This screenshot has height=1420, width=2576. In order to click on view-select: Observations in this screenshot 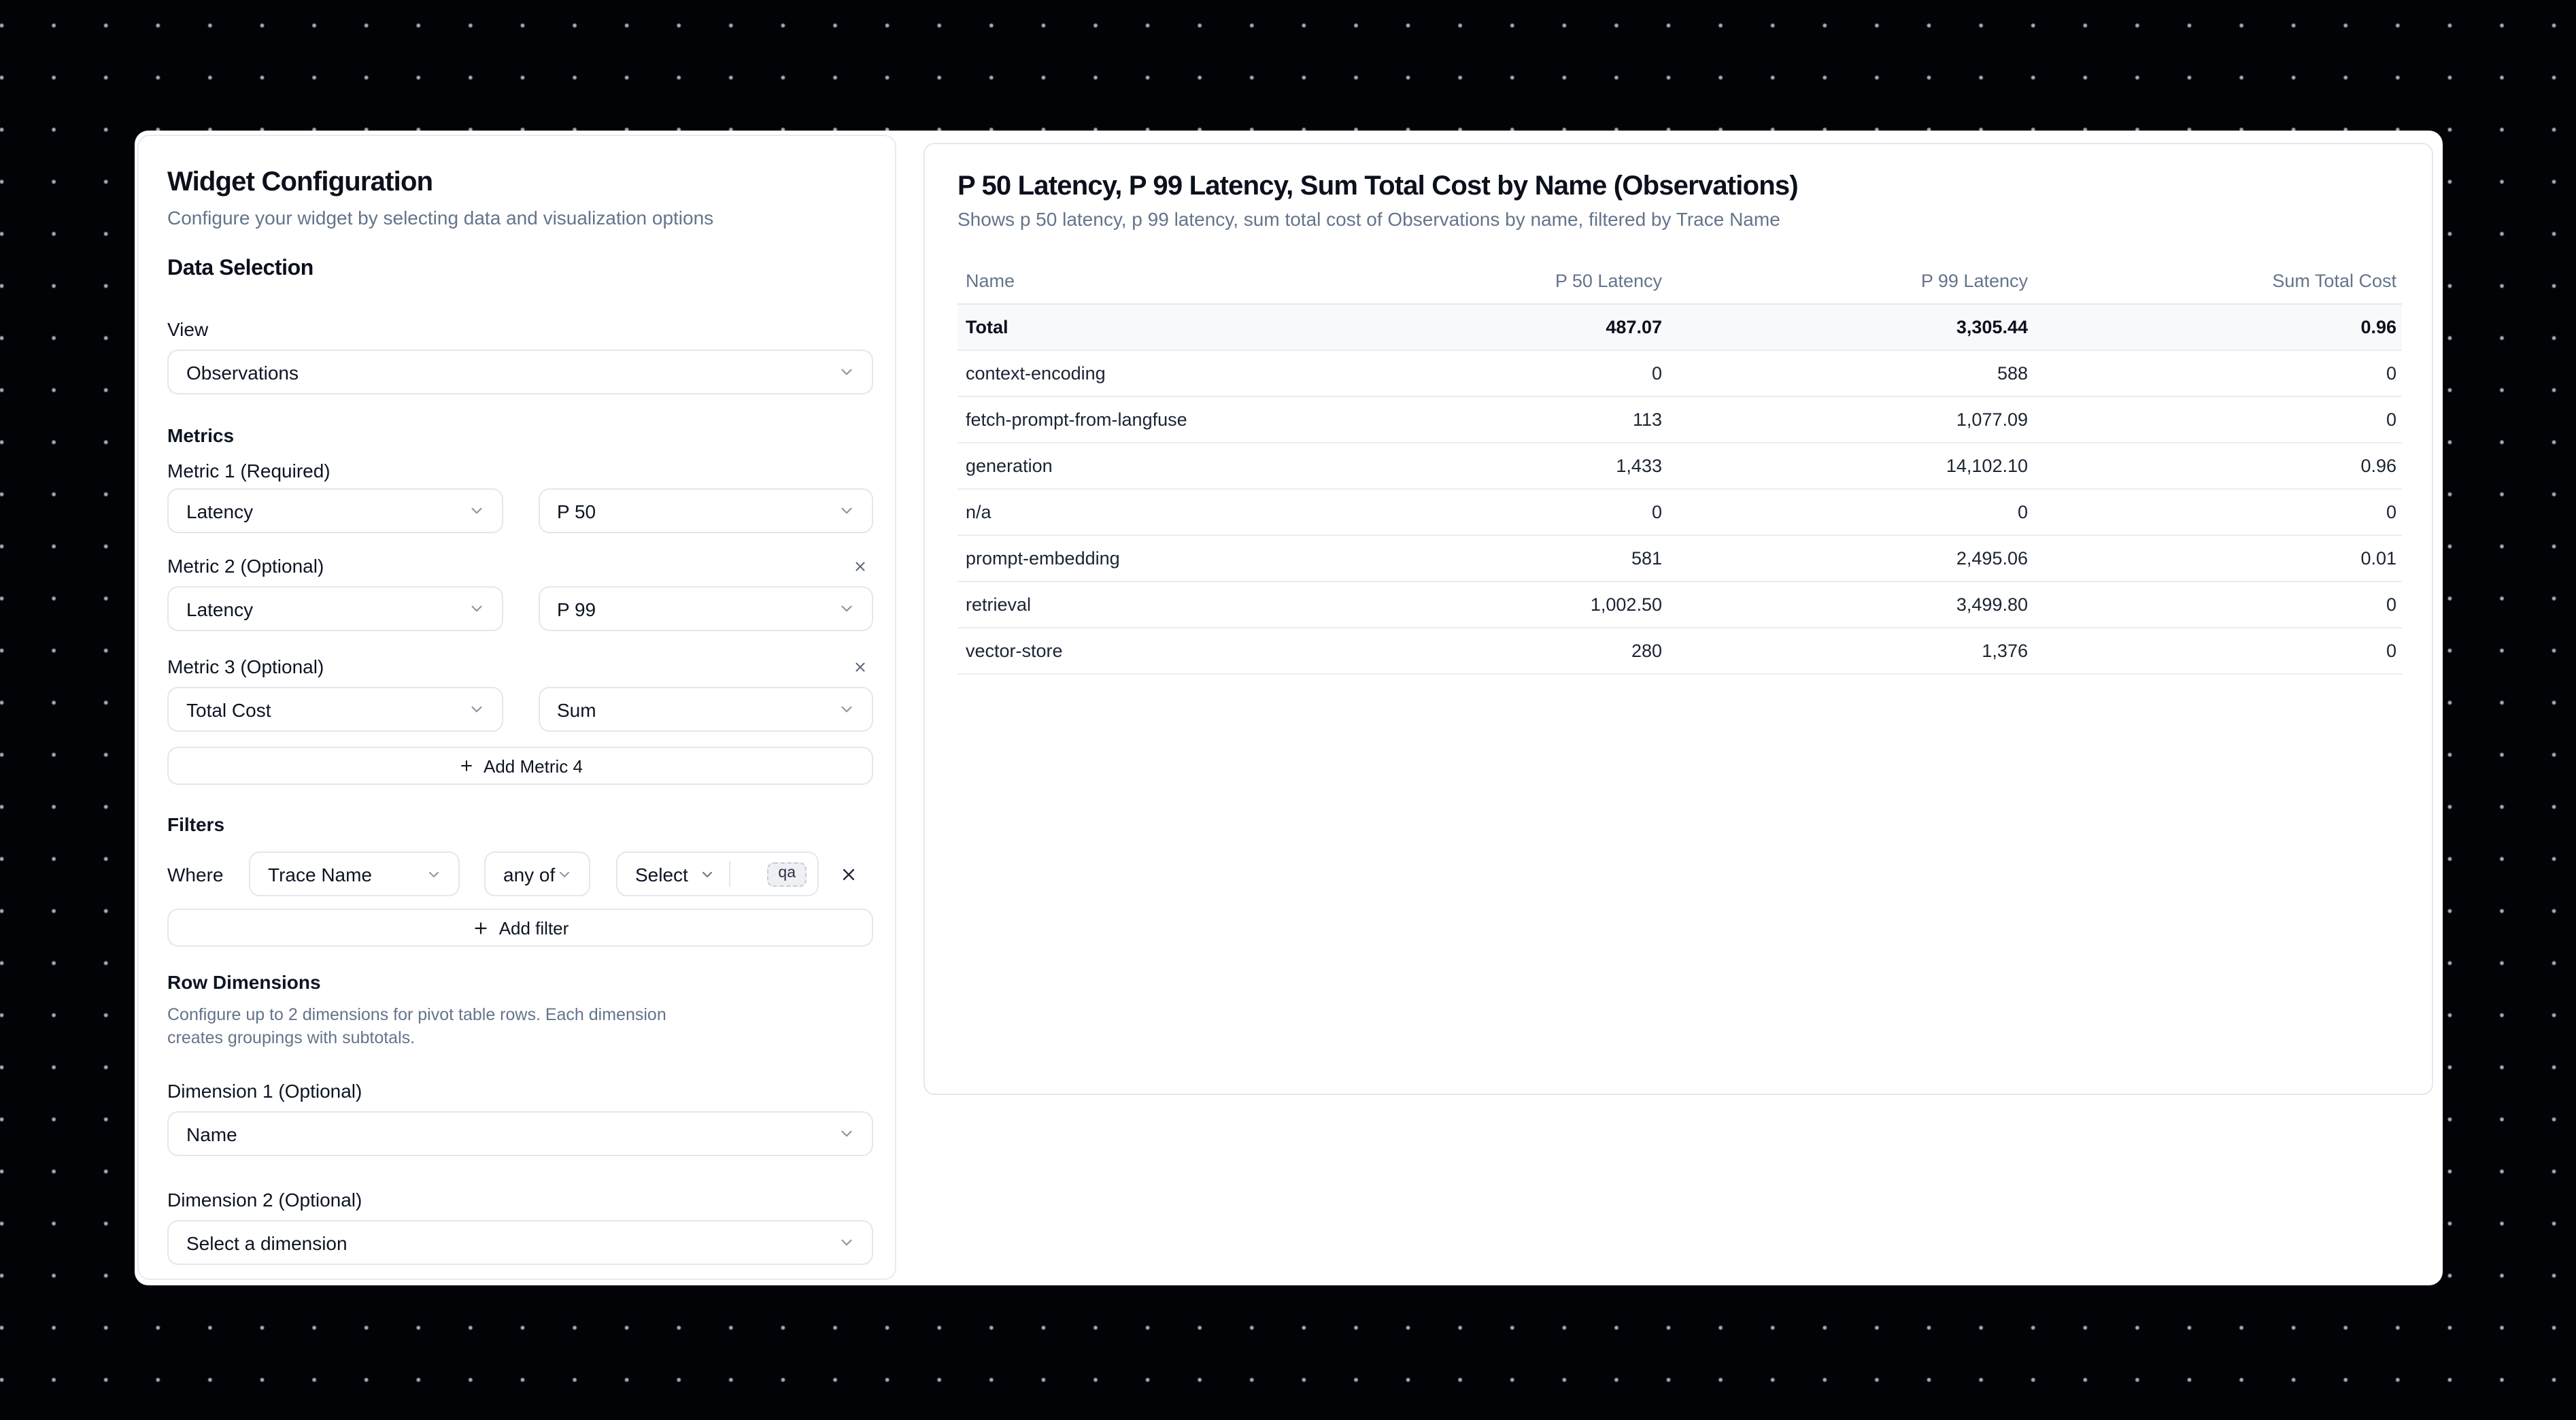, I will do `click(520, 372)`.